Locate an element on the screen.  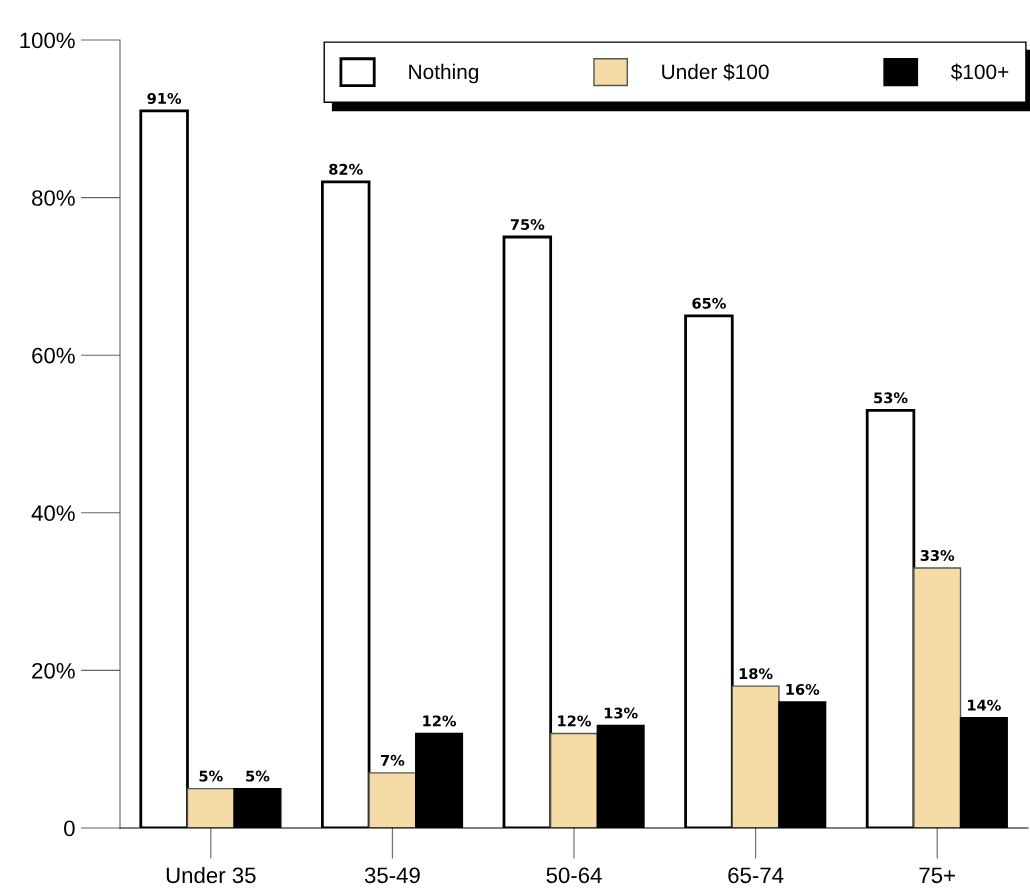
x-tick-label: 35-49 is located at coordinates (392, 875).